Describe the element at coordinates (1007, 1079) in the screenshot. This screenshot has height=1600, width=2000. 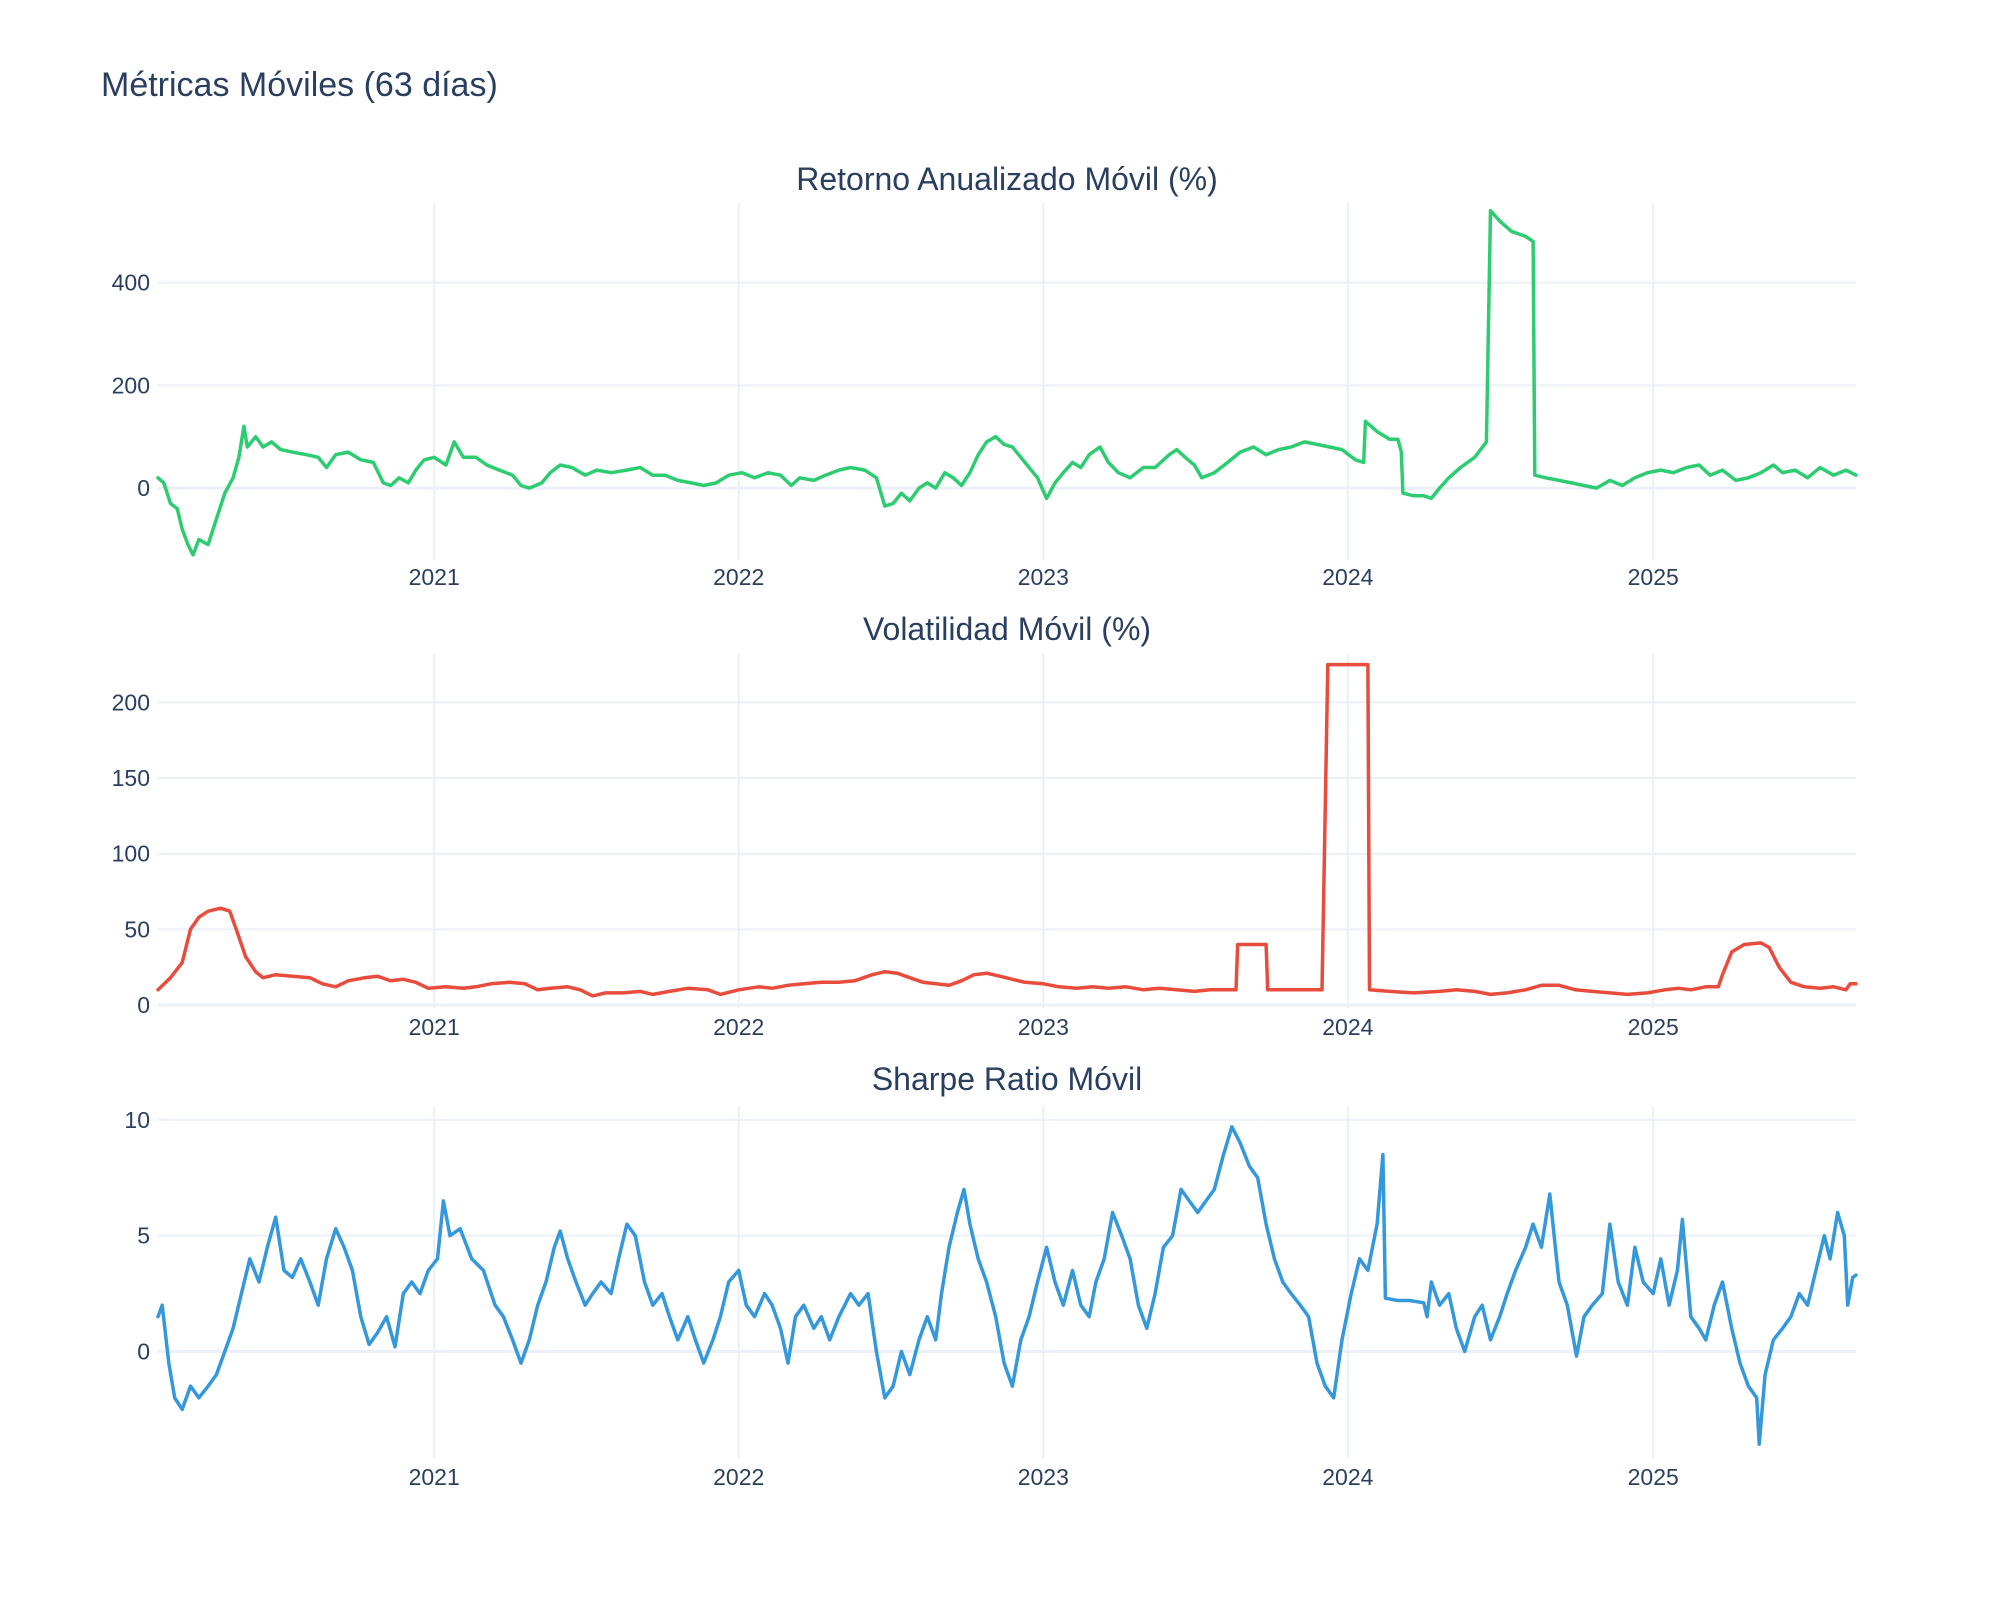
I see `sharpe-subplot-title: Sharpe Ratio Móvil` at that location.